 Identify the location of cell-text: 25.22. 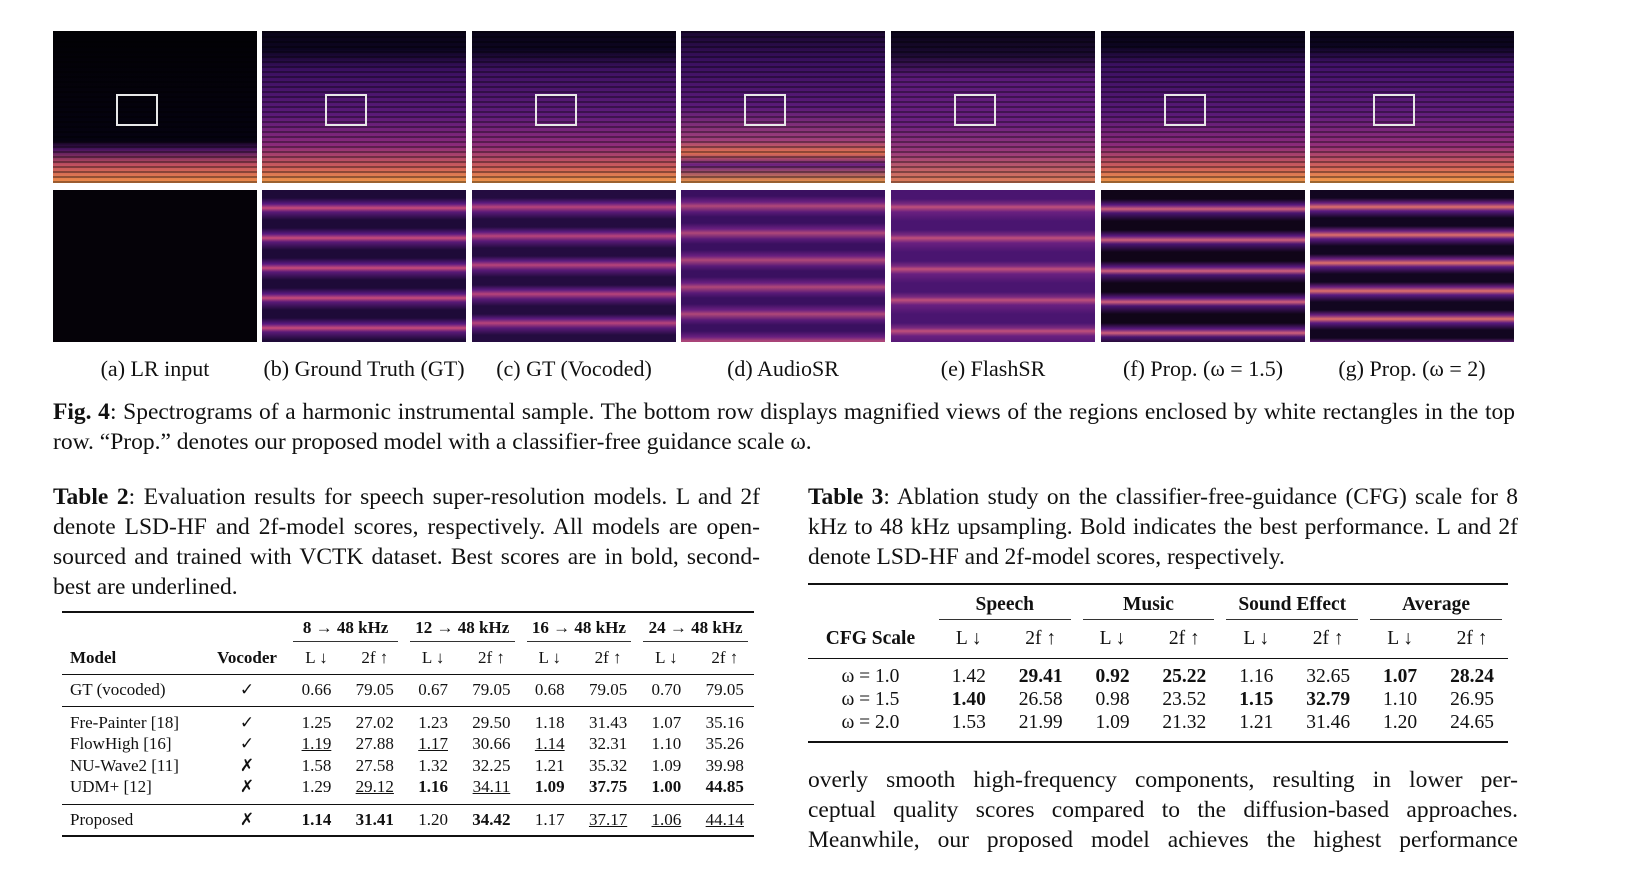
(1184, 676).